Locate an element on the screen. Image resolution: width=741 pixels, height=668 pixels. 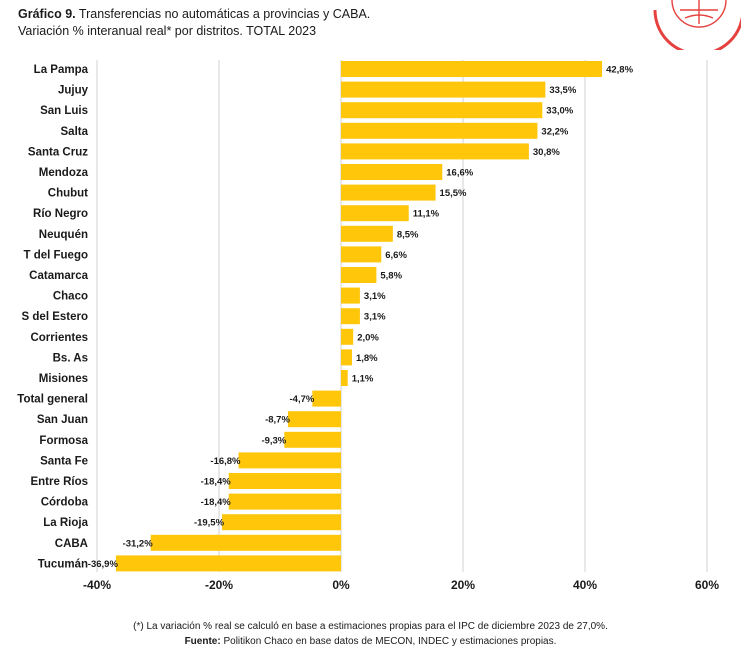
bar-corrientes is located at coordinates (347, 336).